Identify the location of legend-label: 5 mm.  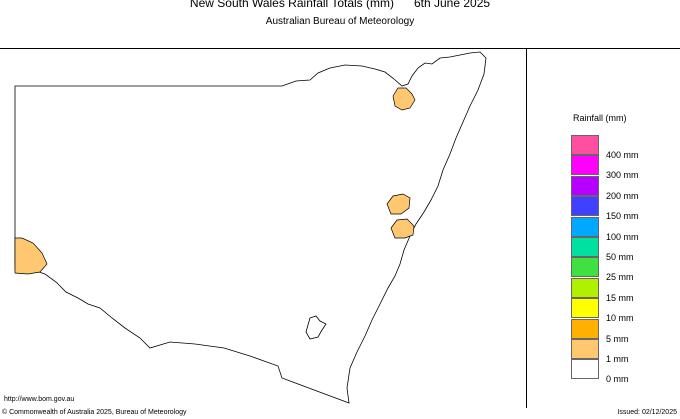
(617, 338).